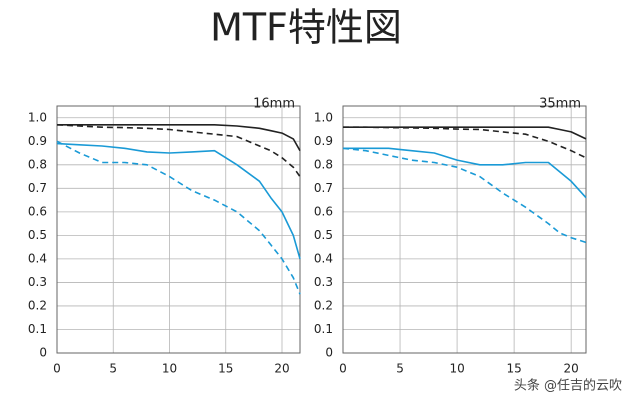 This screenshot has width=632, height=406. Describe the element at coordinates (274, 104) in the screenshot. I see `chart-subtitle: 16mm` at that location.